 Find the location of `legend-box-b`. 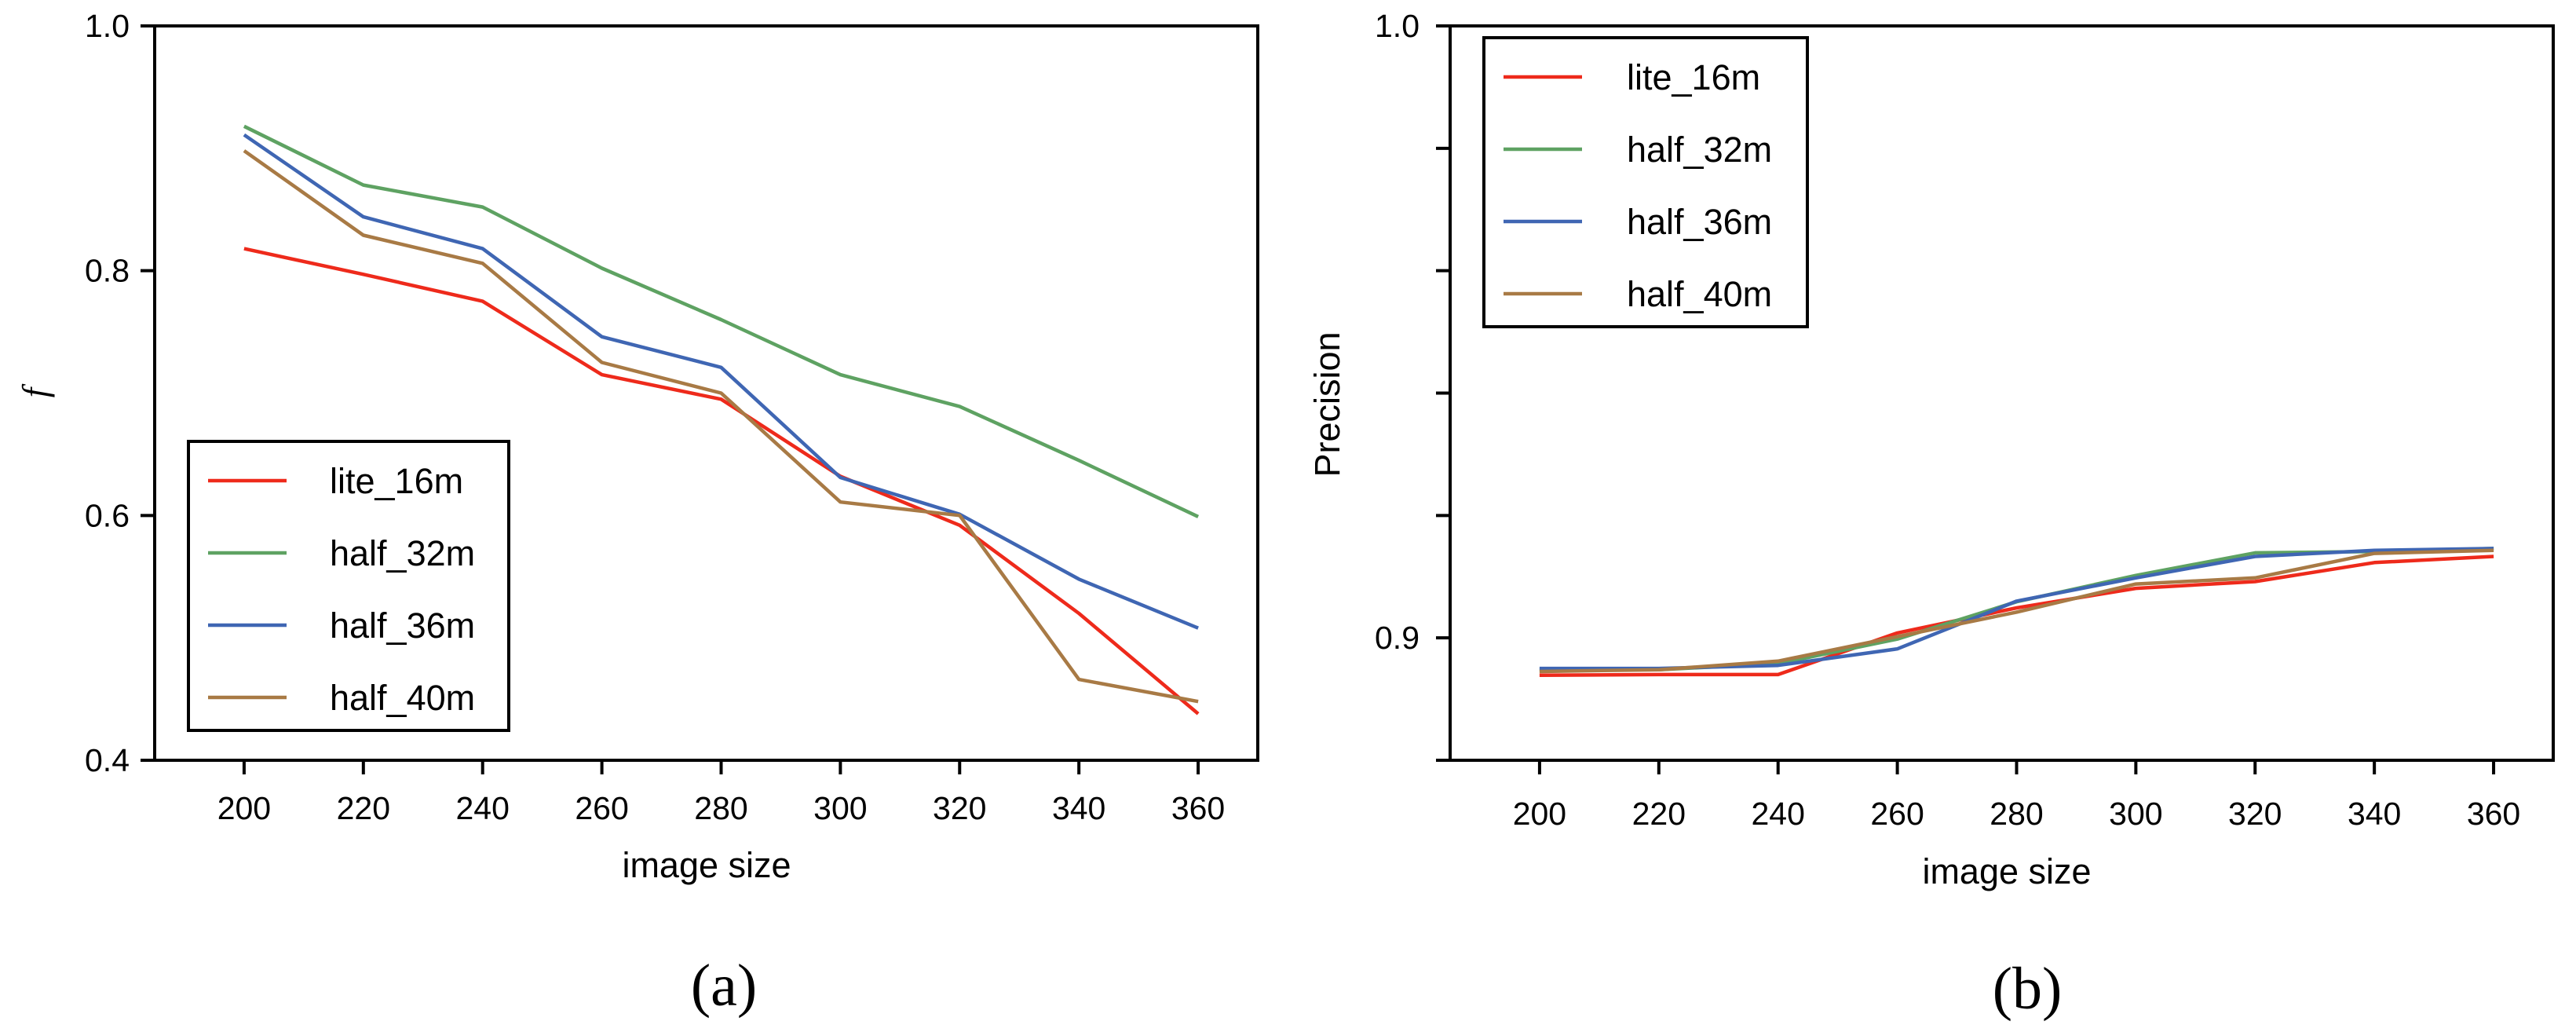

legend-box-b is located at coordinates (1645, 182).